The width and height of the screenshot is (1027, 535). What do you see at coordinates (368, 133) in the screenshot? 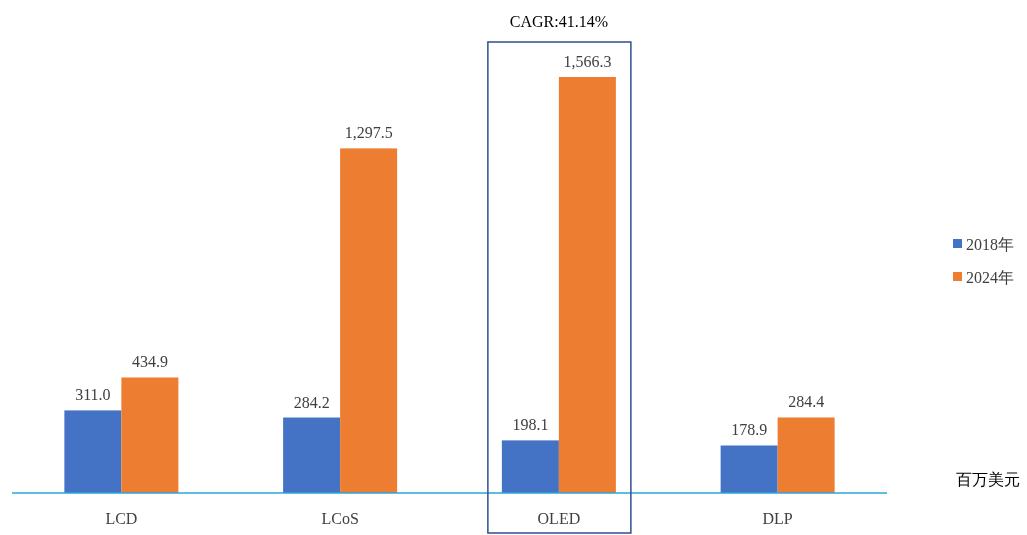
I see `data-label: 1,297.5` at bounding box center [368, 133].